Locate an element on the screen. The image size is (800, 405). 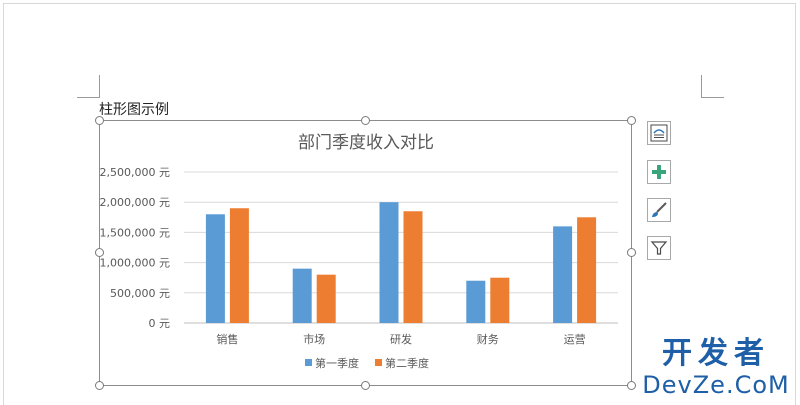
y-tick-label: 2,000,000 元 is located at coordinates (135, 202).